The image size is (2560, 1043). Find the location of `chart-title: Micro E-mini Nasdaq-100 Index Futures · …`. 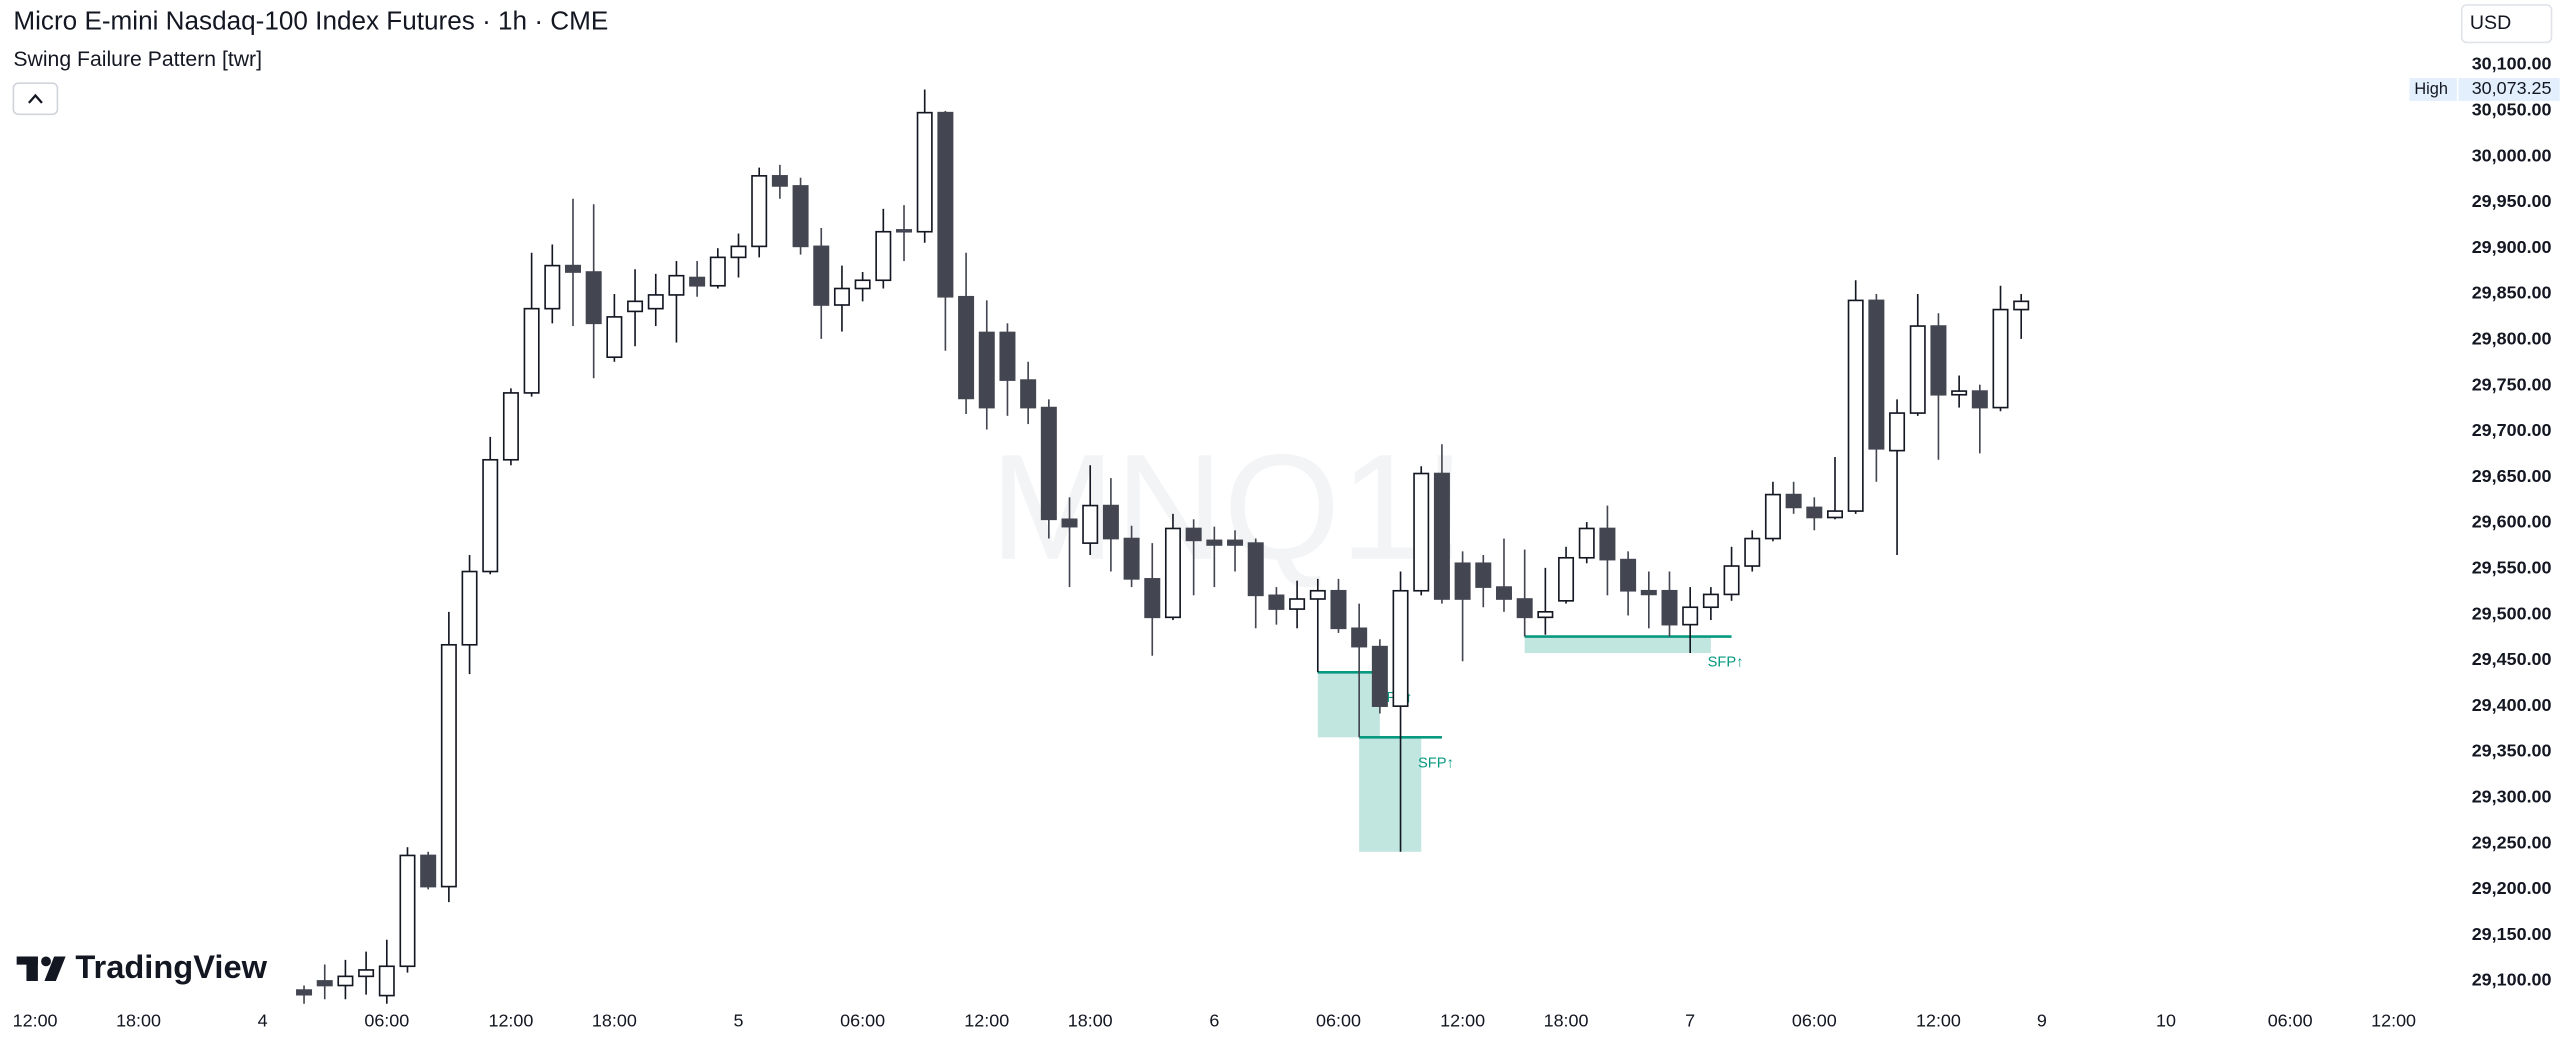

chart-title: Micro E-mini Nasdaq-100 Index Futures · … is located at coordinates (310, 21).